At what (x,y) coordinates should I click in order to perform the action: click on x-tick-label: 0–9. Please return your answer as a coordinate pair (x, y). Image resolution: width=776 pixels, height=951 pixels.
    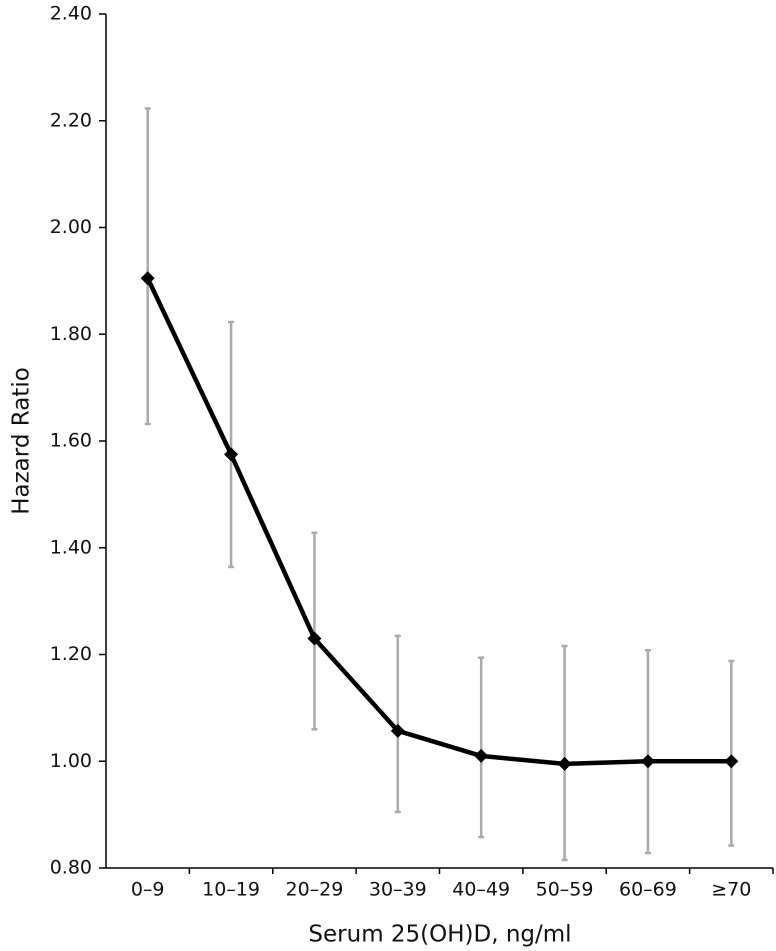
    Looking at the image, I should click on (148, 890).